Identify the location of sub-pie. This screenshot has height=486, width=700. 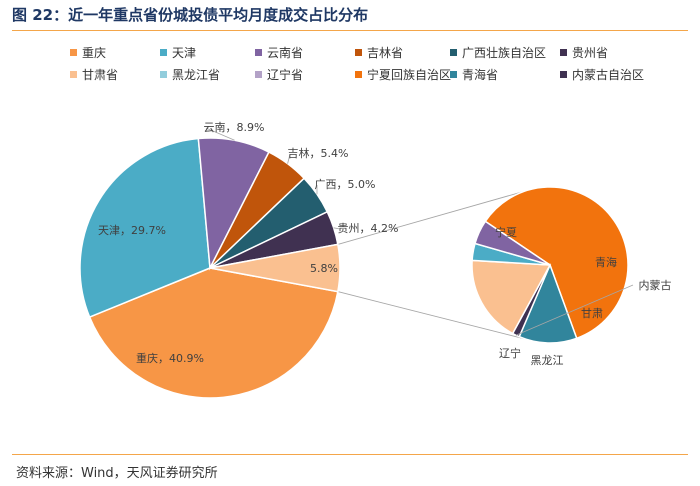
(550, 265).